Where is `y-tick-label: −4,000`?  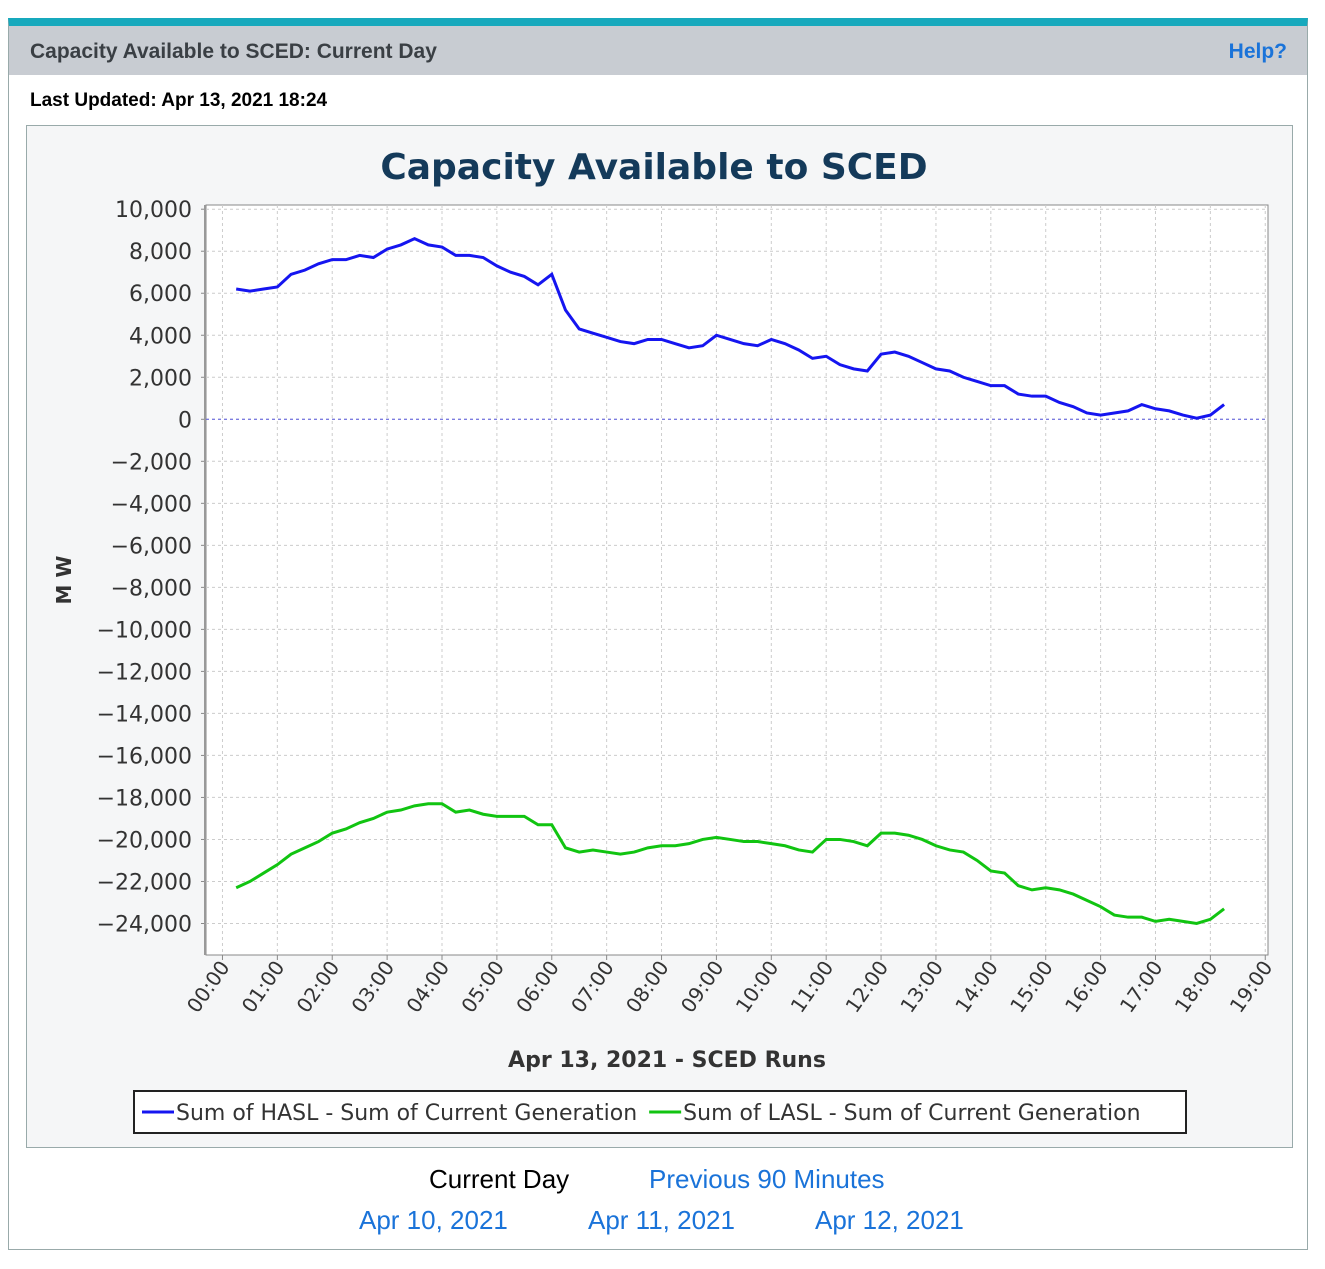 y-tick-label: −4,000 is located at coordinates (151, 504).